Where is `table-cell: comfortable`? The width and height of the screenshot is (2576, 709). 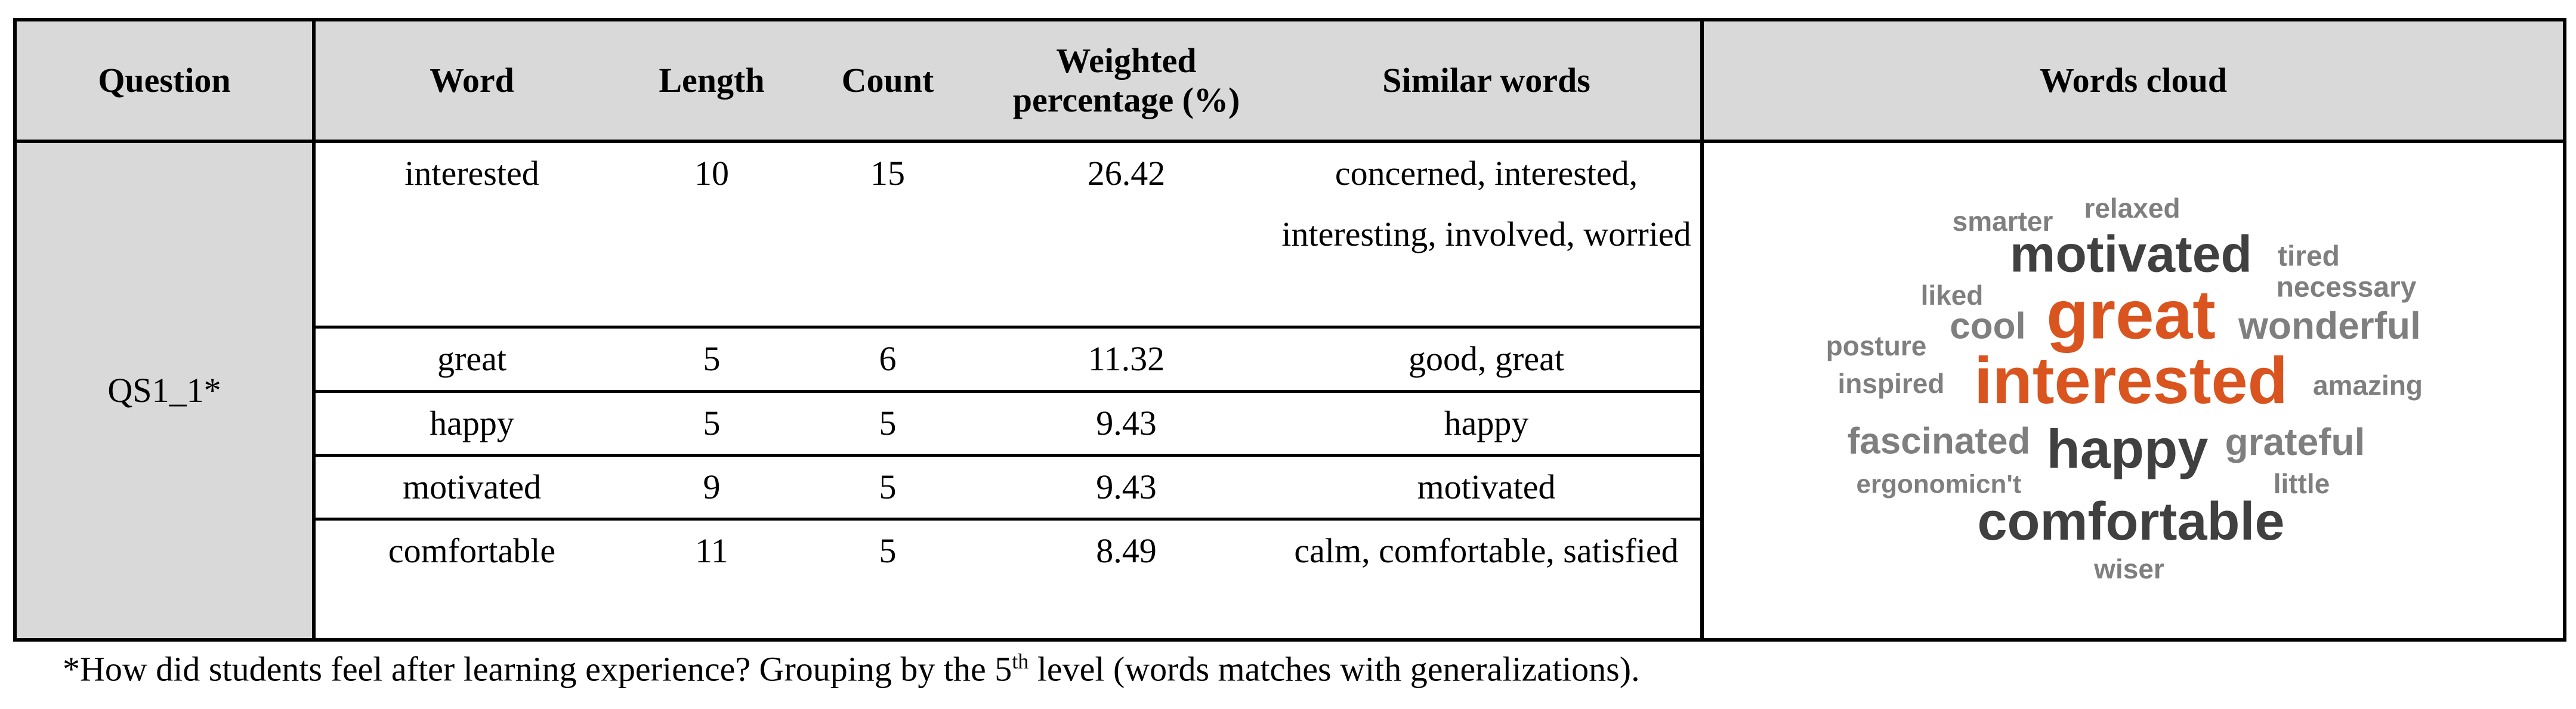 table-cell: comfortable is located at coordinates (471, 580).